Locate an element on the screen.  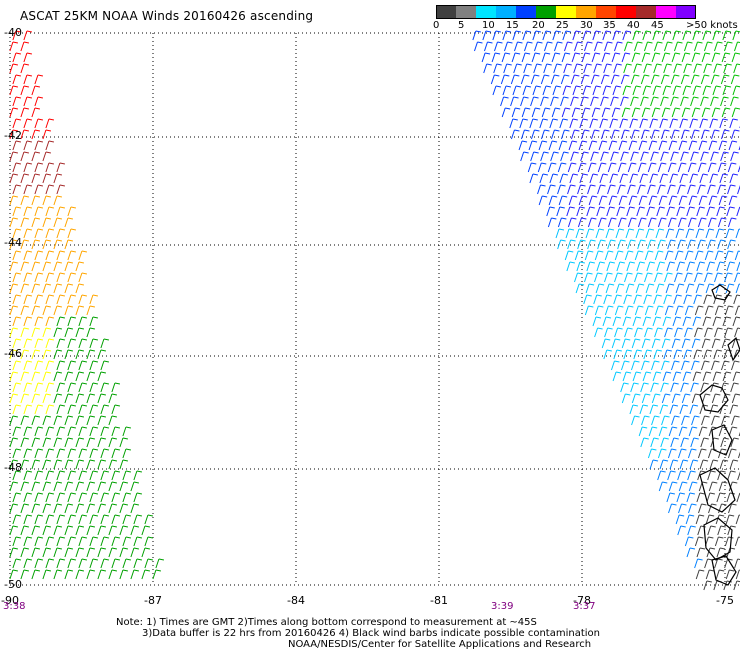
colorbar-label: 5 is located at coordinates (461, 25).